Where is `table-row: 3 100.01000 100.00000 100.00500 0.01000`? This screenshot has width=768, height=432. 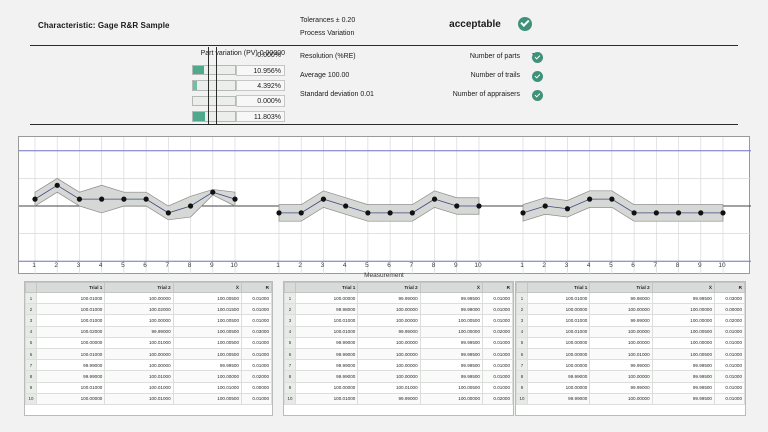 table-row: 3 100.01000 100.00000 100.00500 0.01000 is located at coordinates (148, 320).